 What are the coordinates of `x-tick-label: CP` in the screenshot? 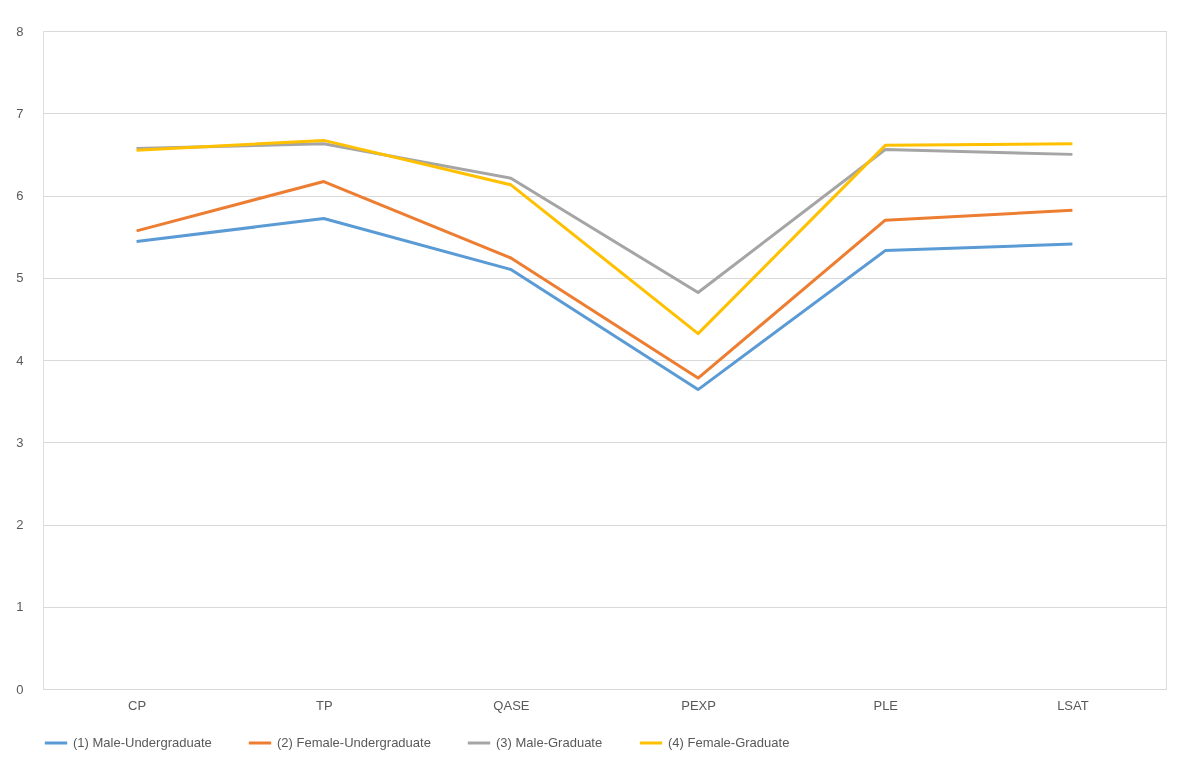 It's located at (137, 705).